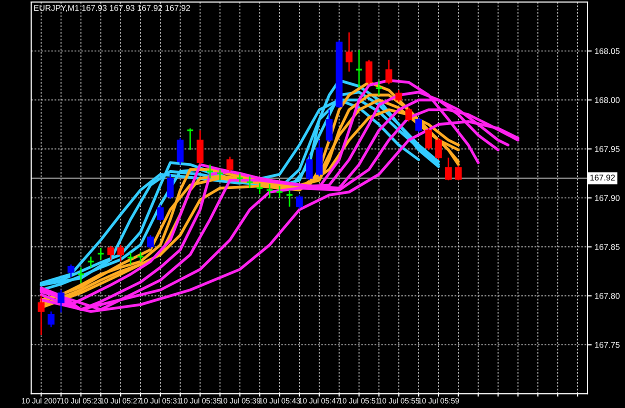  Describe the element at coordinates (607, 247) in the screenshot. I see `y-tick-label: 167.85` at that location.